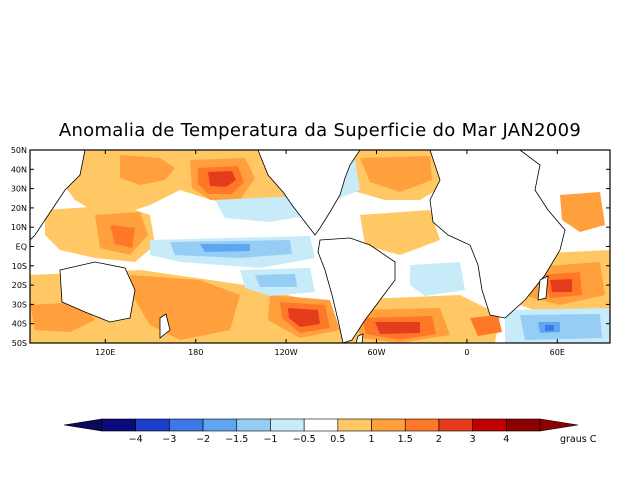 The height and width of the screenshot is (494, 640). Describe the element at coordinates (559, 425) in the screenshot. I see `colorbar-arrow-high` at that location.